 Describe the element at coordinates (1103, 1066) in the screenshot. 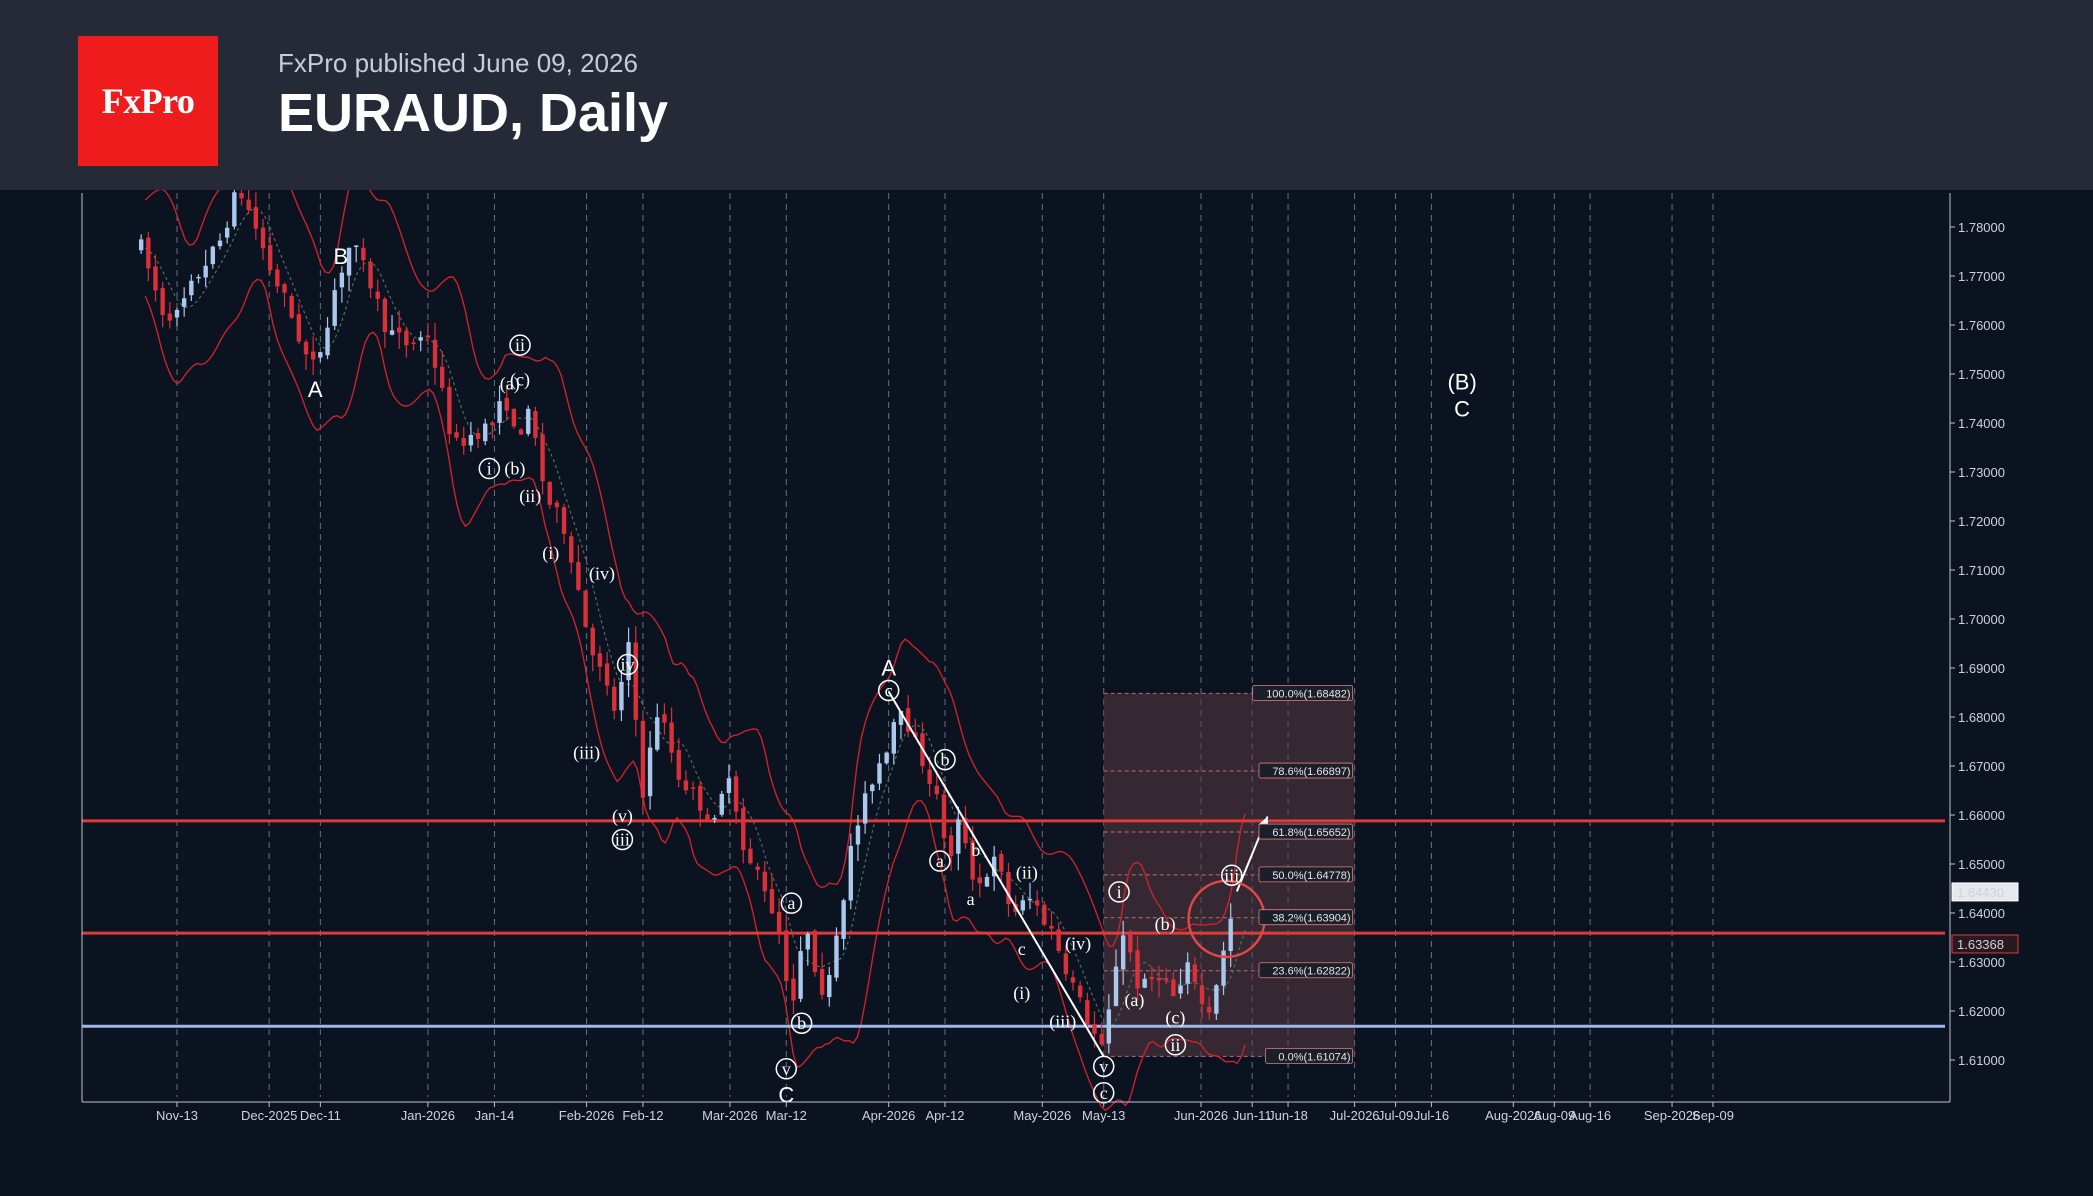

I see `wave-label: v` at that location.